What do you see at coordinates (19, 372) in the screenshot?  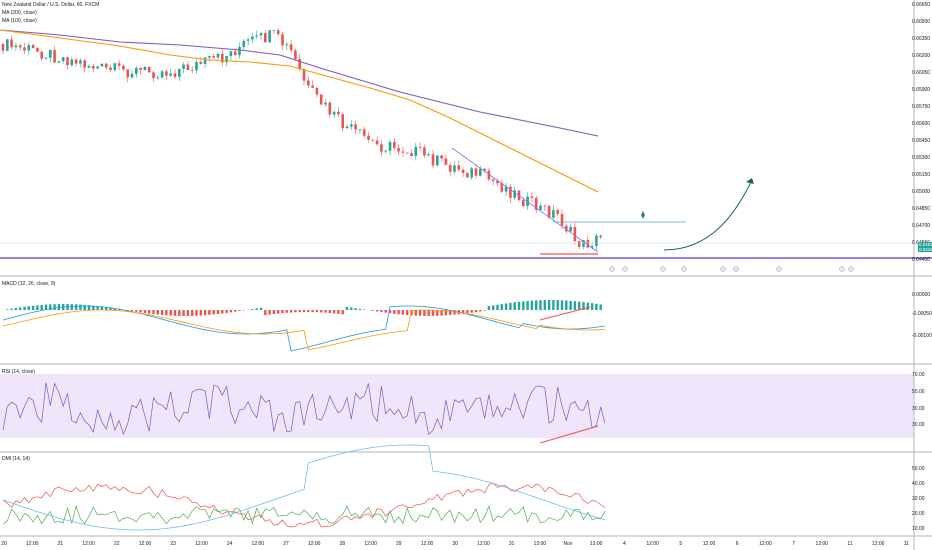 I see `rsi-legend: RSI (14, close)` at bounding box center [19, 372].